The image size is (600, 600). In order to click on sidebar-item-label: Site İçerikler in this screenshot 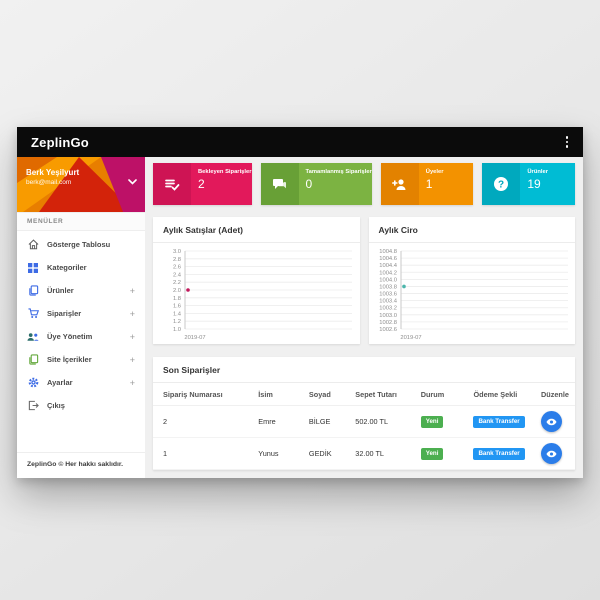, I will do `click(69, 359)`.